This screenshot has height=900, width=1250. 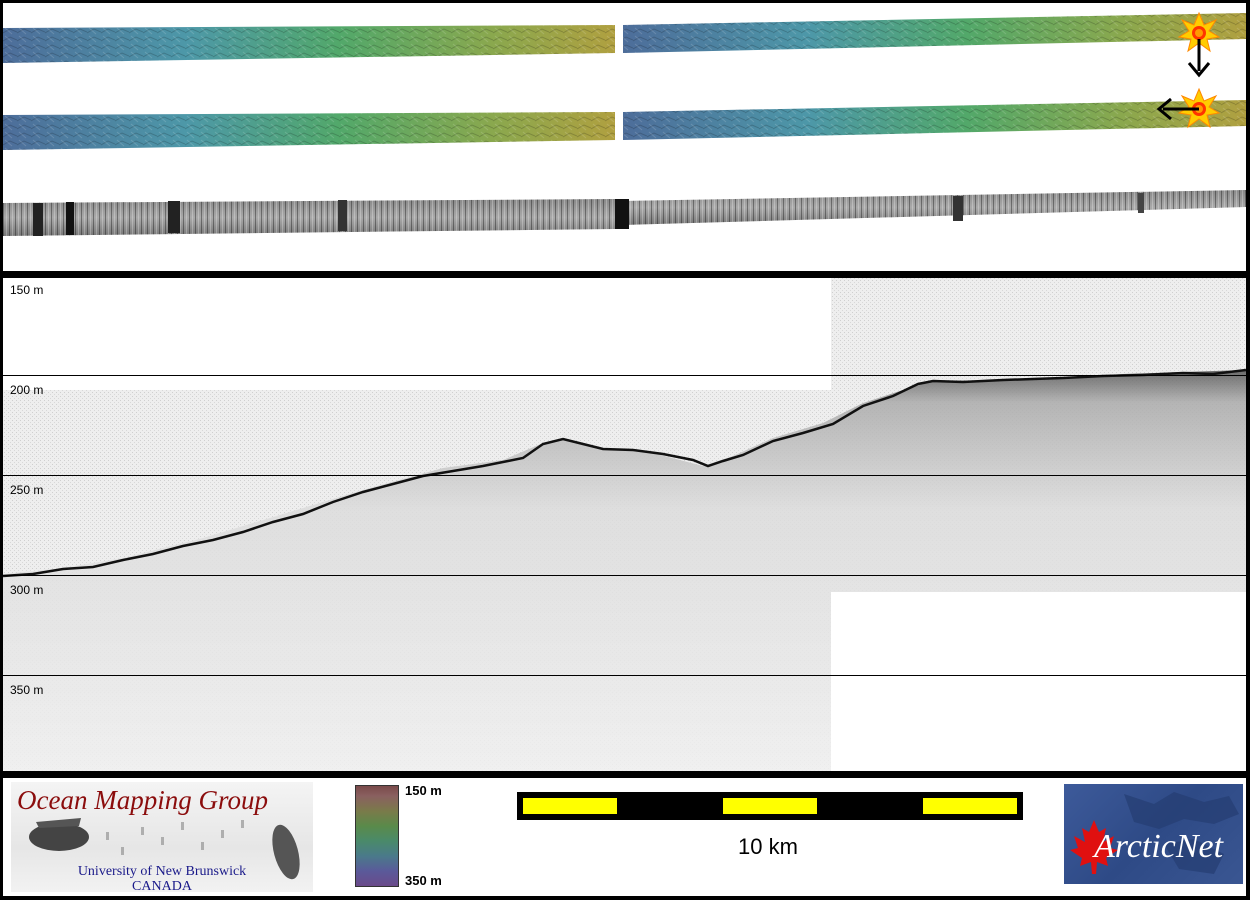 What do you see at coordinates (27, 390) in the screenshot?
I see `depth-label-200: 200 m` at bounding box center [27, 390].